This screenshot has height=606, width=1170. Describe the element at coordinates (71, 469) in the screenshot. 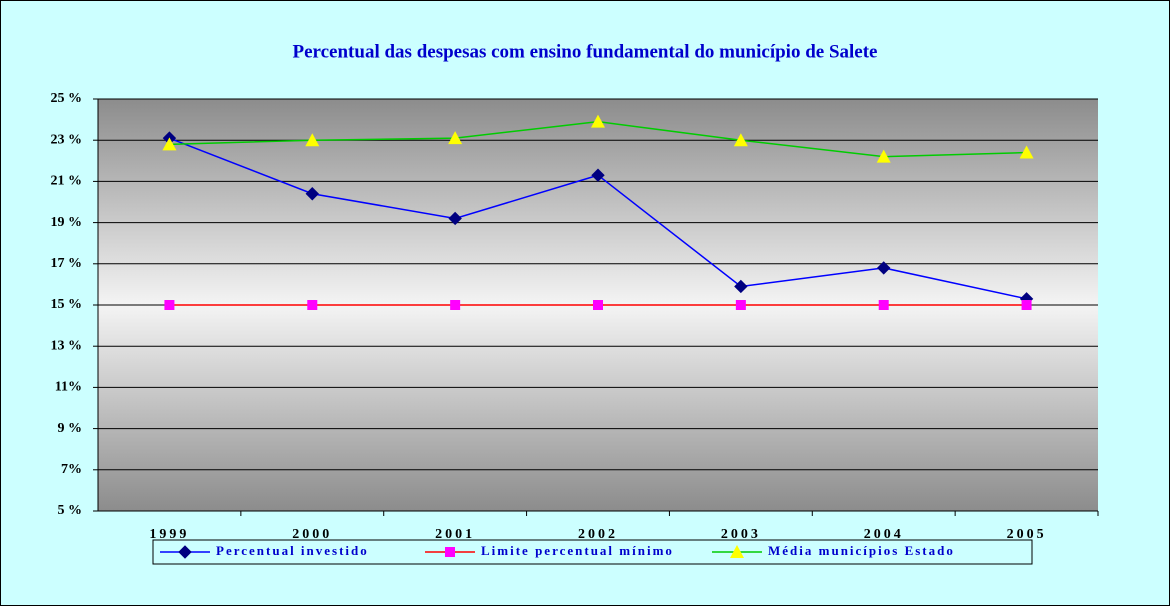

I see `y-tick-label: 7%` at that location.